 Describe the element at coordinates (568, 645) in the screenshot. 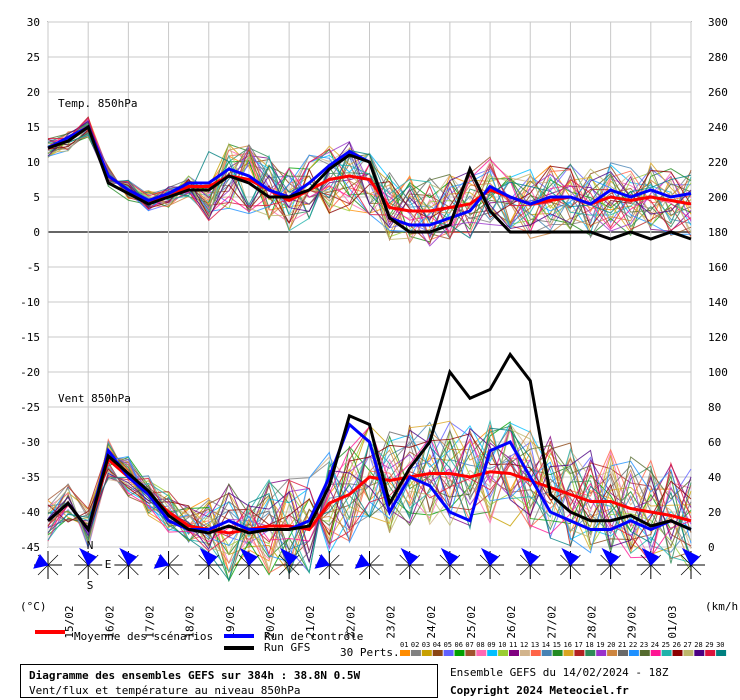

I see `legend-pert-number: 16` at that location.